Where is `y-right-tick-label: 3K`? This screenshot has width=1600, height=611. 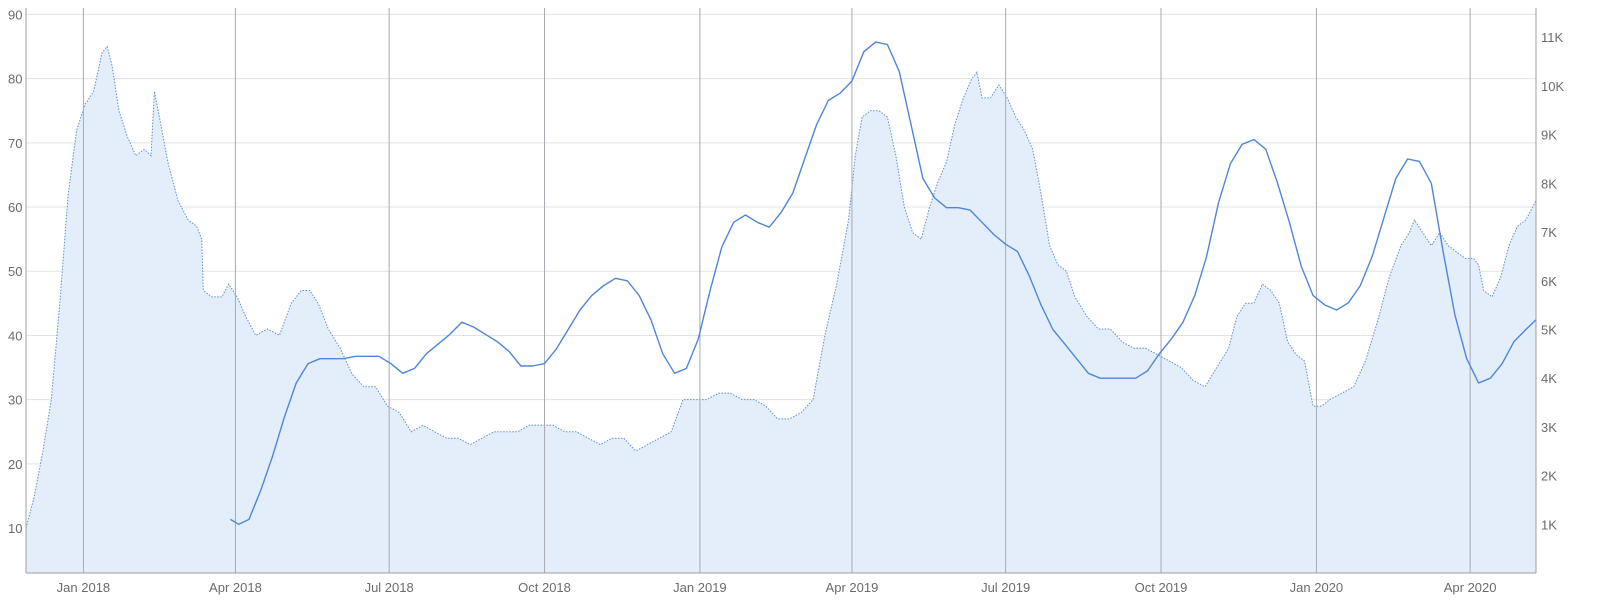
y-right-tick-label: 3K is located at coordinates (1549, 427).